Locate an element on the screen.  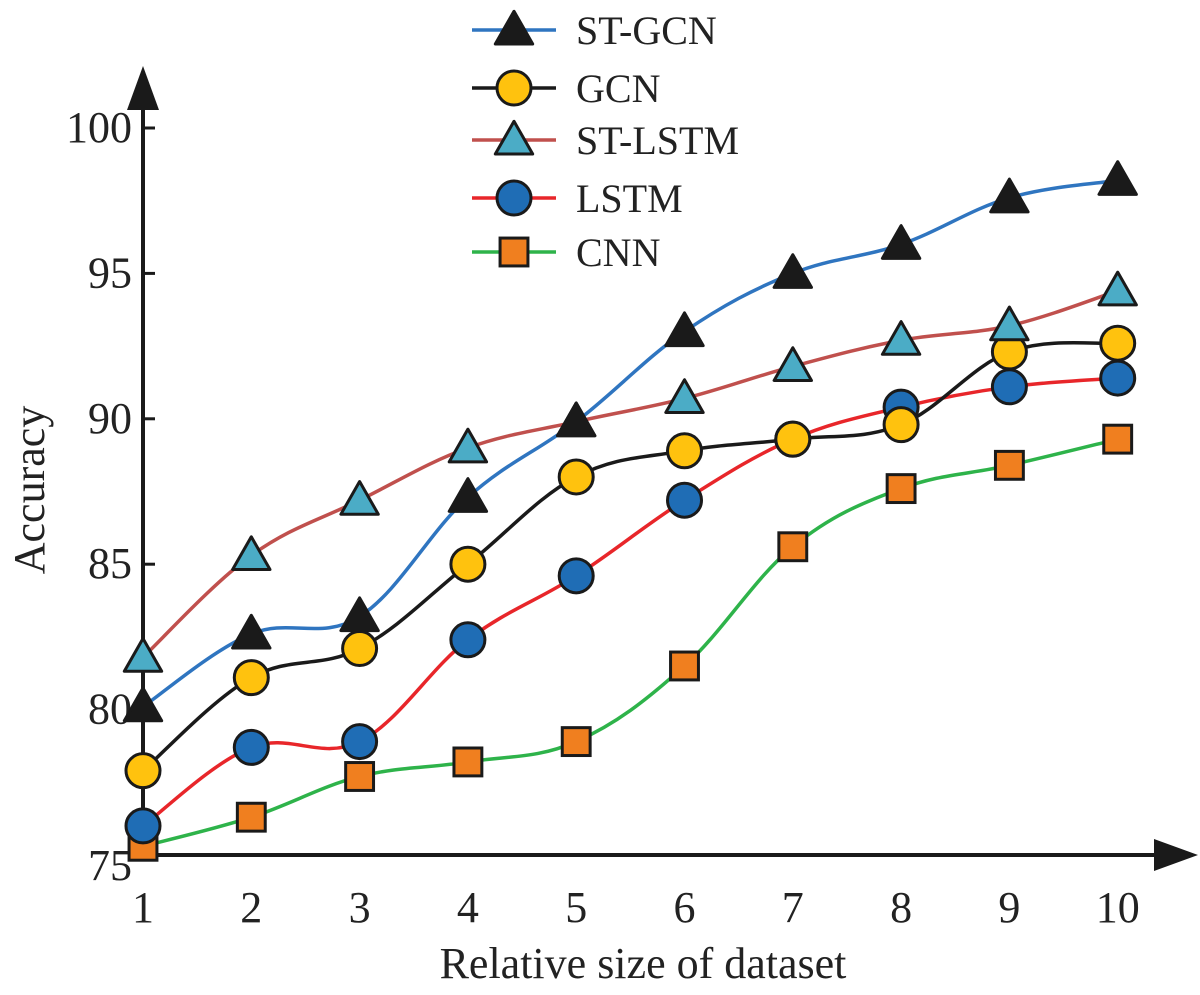
x-axis-arrow is located at coordinates (1176, 855).